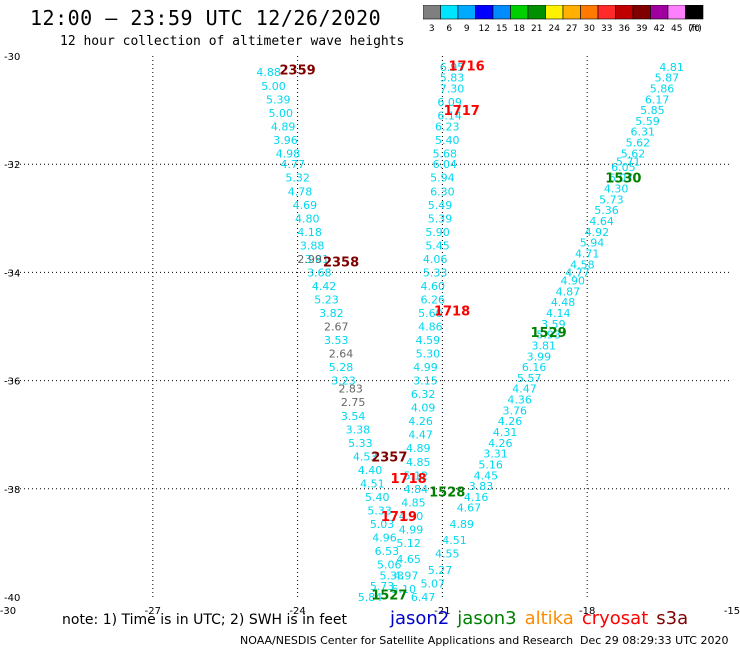 The image size is (740, 650). What do you see at coordinates (495, 454) in the screenshot?
I see `wave-height-value: 3.31` at bounding box center [495, 454].